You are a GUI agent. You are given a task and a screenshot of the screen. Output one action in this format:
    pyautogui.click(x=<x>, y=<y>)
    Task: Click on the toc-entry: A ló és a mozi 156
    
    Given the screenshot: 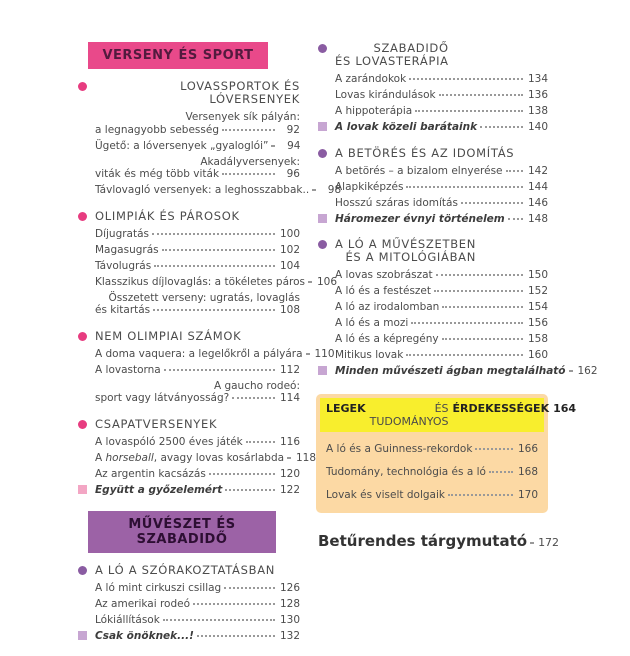 What is the action you would take?
    pyautogui.click(x=441, y=323)
    